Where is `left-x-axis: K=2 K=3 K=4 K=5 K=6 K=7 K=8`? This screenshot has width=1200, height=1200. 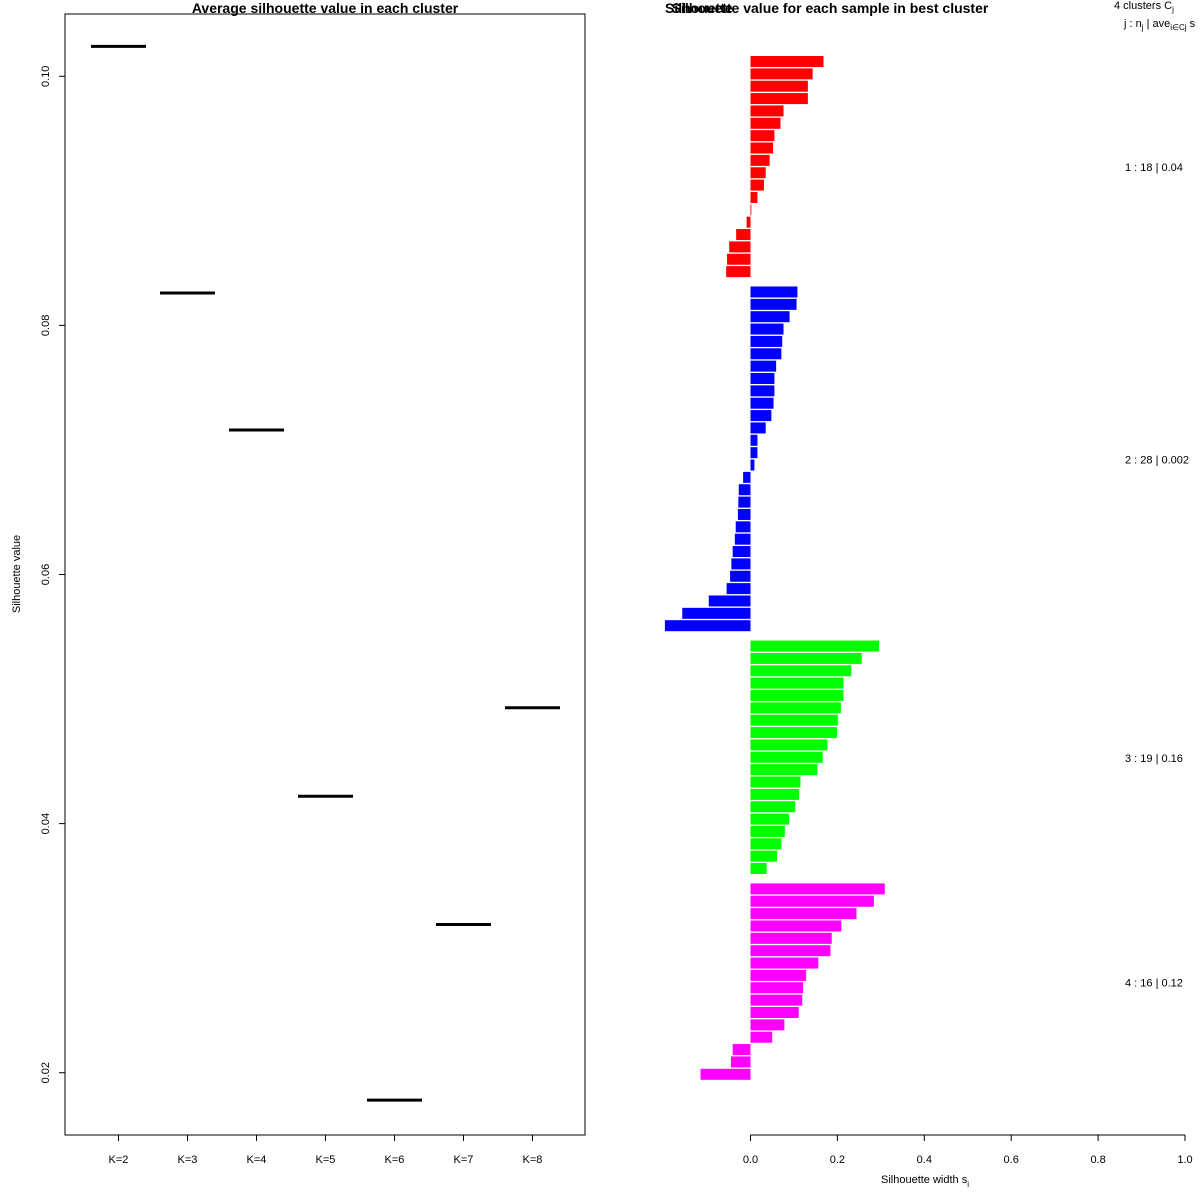 left-x-axis: K=2 K=3 K=4 K=5 K=6 K=7 K=8 is located at coordinates (326, 1150).